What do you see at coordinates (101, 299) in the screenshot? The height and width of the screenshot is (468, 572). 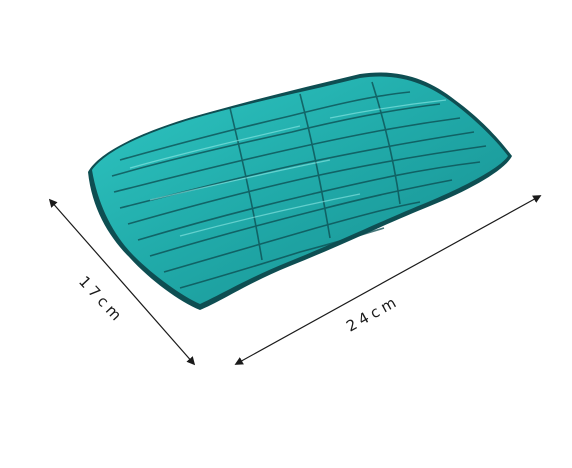 I see `depth-label: 17cm` at bounding box center [101, 299].